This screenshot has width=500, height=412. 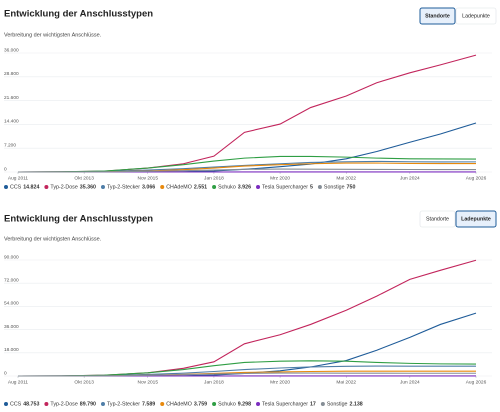 I want to click on legend-total: 3.759, so click(x=200, y=404).